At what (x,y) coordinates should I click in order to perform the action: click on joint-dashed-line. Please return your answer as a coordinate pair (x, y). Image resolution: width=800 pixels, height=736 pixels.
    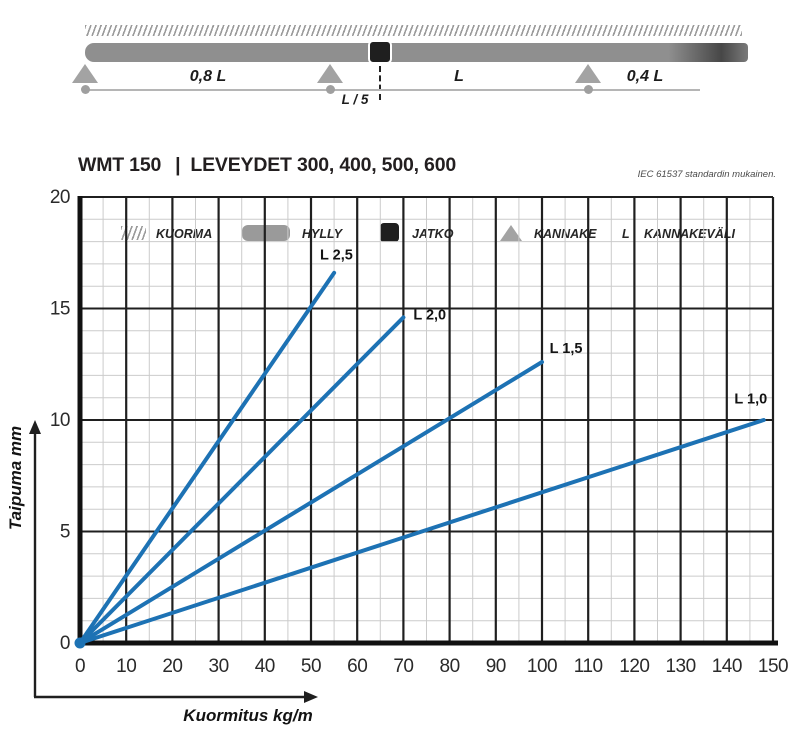
    Looking at the image, I should click on (380, 83).